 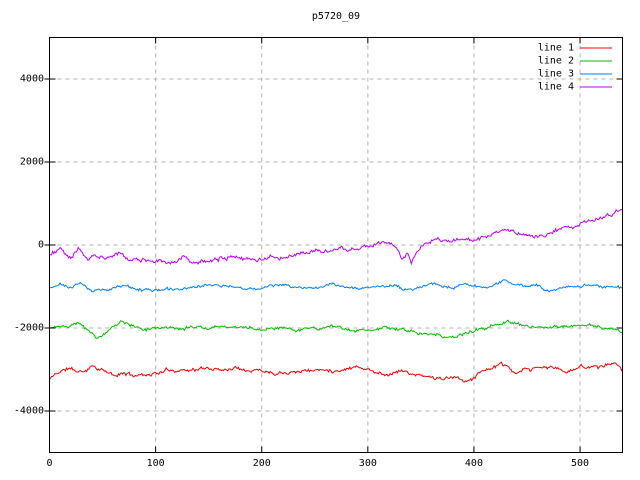 What do you see at coordinates (556, 74) in the screenshot?
I see `legend-label: line 3` at bounding box center [556, 74].